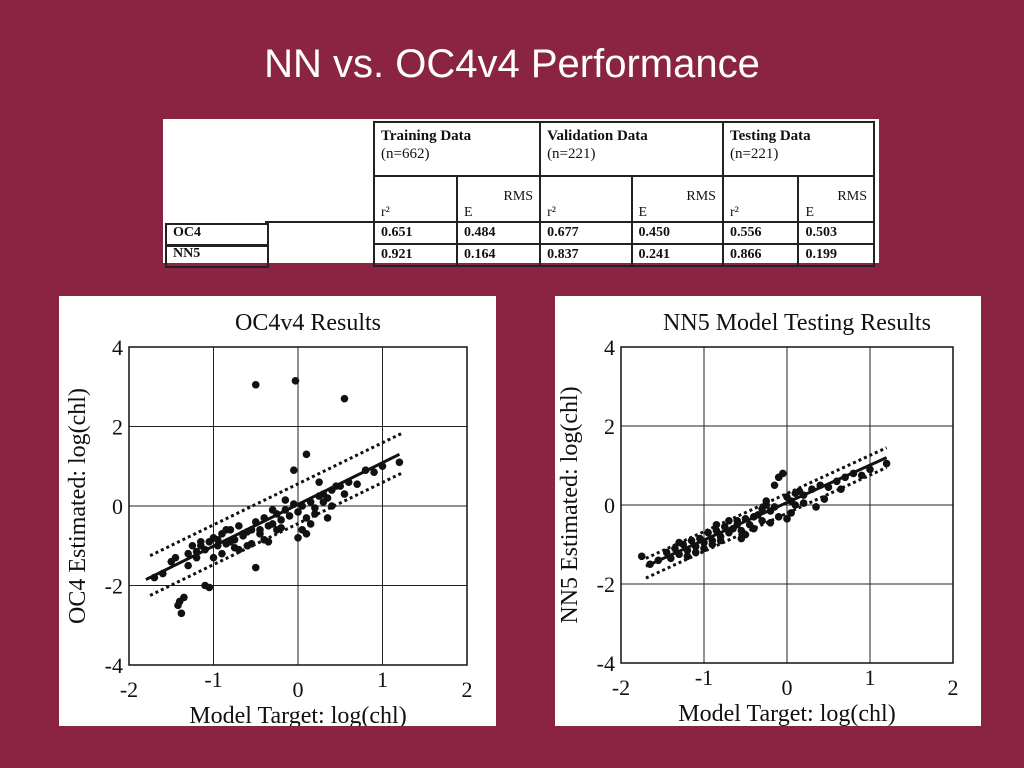  I want to click on slide-title: NN vs. OC4v4 Performance, so click(512, 64).